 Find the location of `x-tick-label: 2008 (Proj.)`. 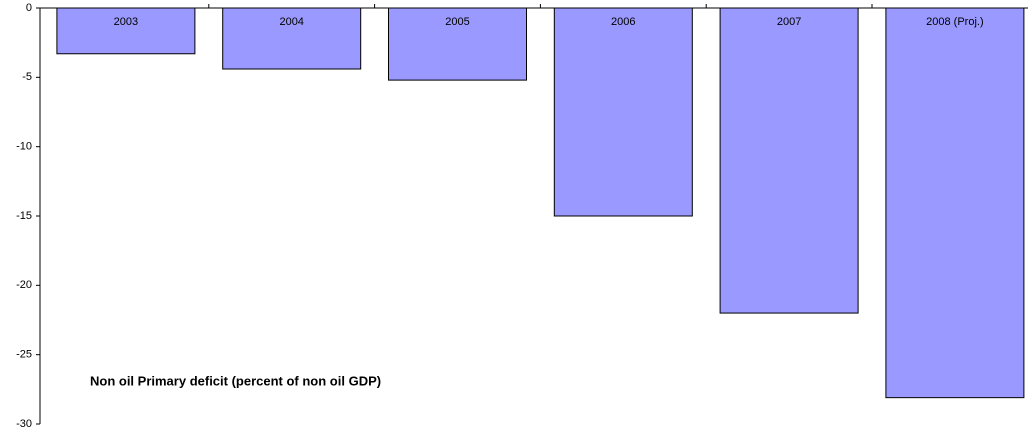

x-tick-label: 2008 (Proj.) is located at coordinates (954, 22).